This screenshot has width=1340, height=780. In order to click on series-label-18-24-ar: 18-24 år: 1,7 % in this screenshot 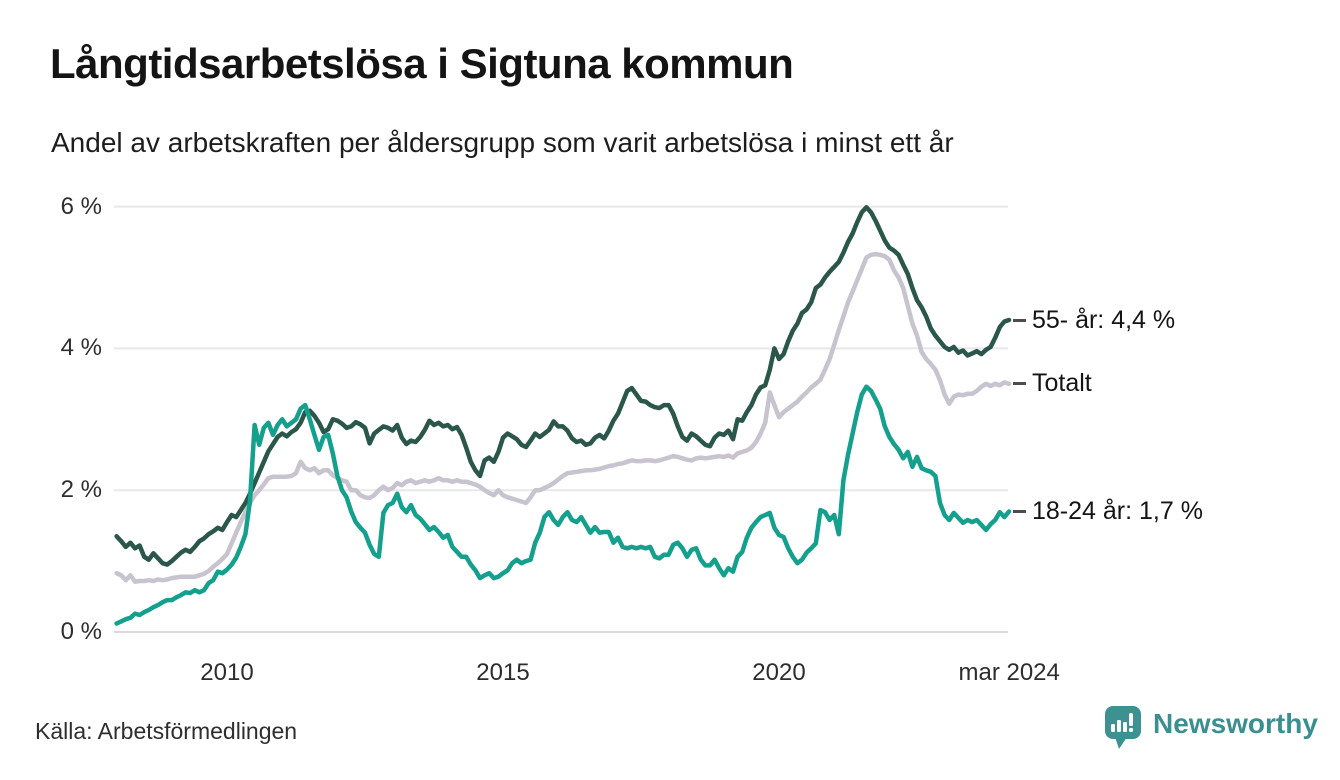, I will do `click(1108, 511)`.